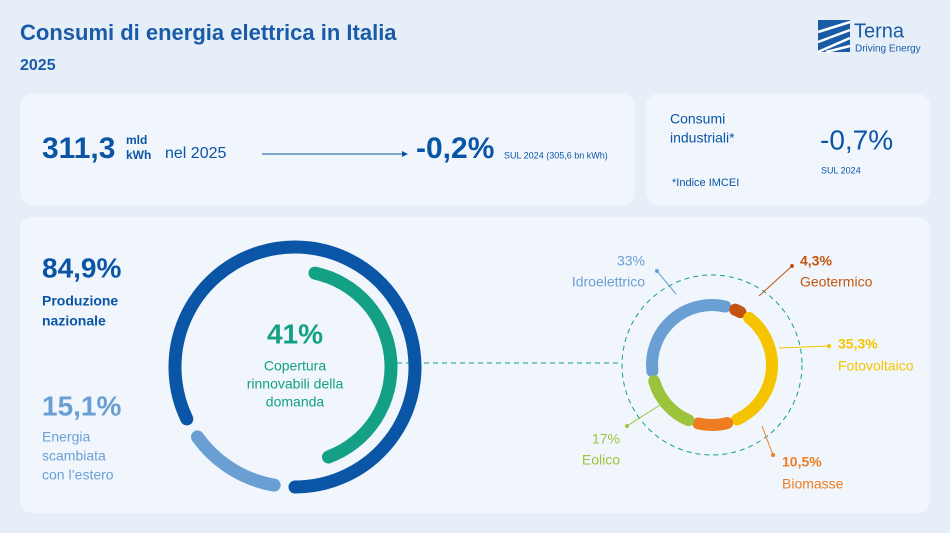  What do you see at coordinates (208, 32) in the screenshot?
I see `title: Consumi di energia elettrica in Italia` at bounding box center [208, 32].